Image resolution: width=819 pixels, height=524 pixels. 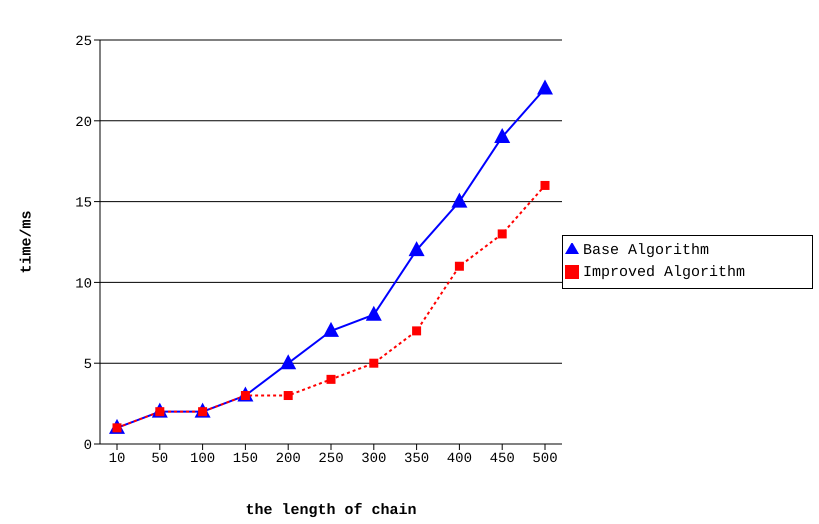 I want to click on y-tick-label: 15, so click(x=83, y=204).